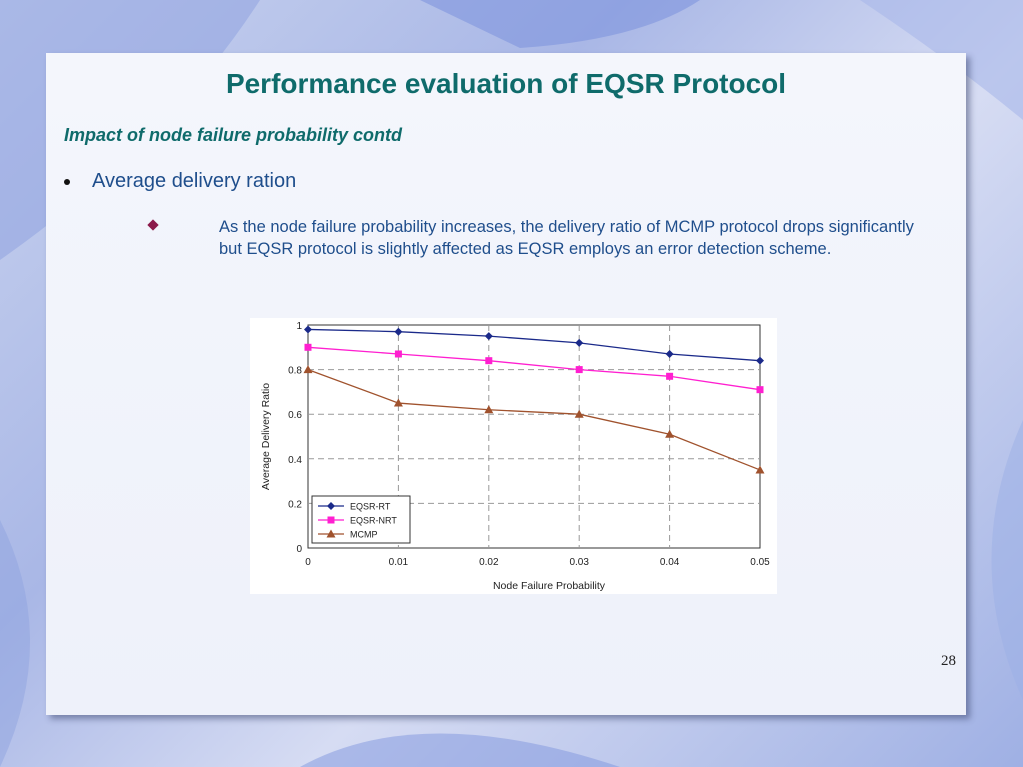 The image size is (1023, 767). Describe the element at coordinates (295, 415) in the screenshot. I see `y-tick-label: 0.6` at that location.